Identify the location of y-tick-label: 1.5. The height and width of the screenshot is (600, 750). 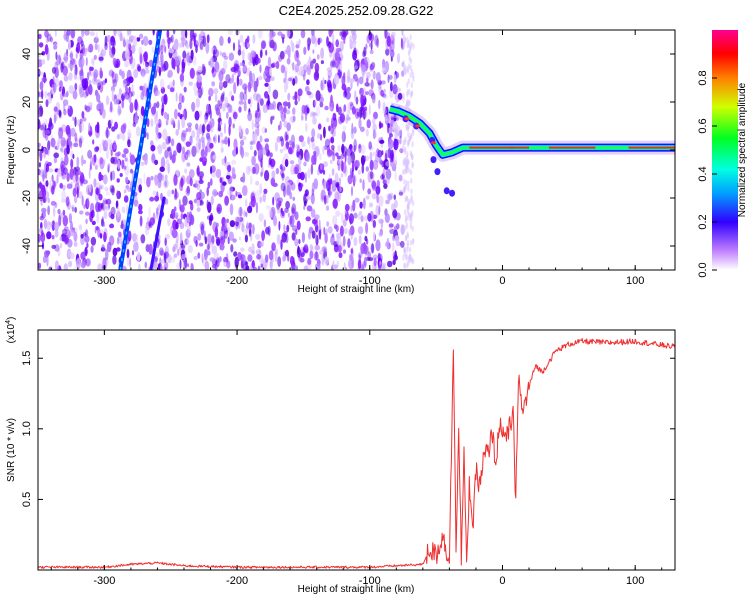
(27, 358).